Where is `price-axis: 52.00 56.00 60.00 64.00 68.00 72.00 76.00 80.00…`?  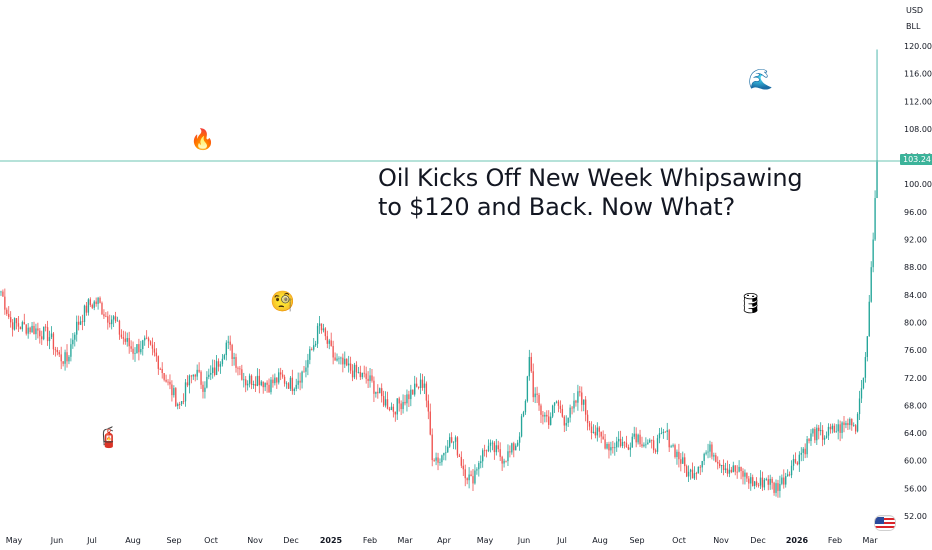
price-axis: 52.00 56.00 60.00 64.00 68.00 72.00 76.00 80.00… is located at coordinates (918, 281).